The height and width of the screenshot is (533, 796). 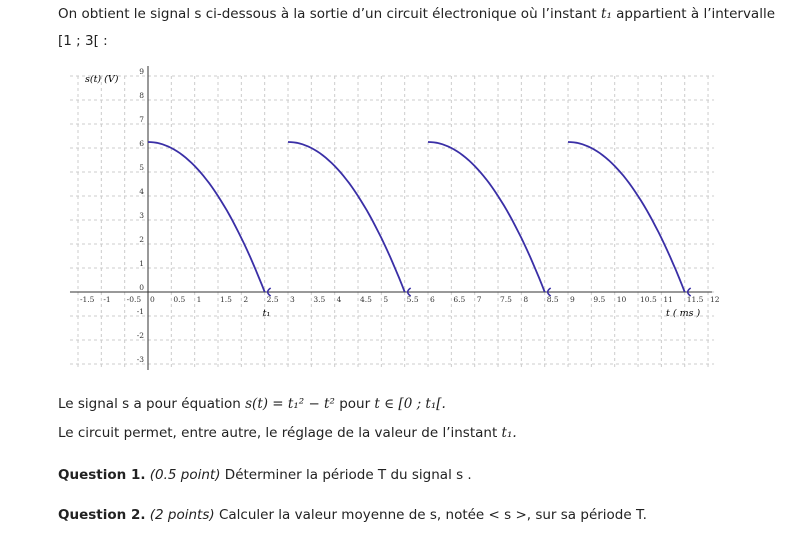 What do you see at coordinates (226, 299) in the screenshot?
I see `x-tick-label: 1.5` at bounding box center [226, 299].